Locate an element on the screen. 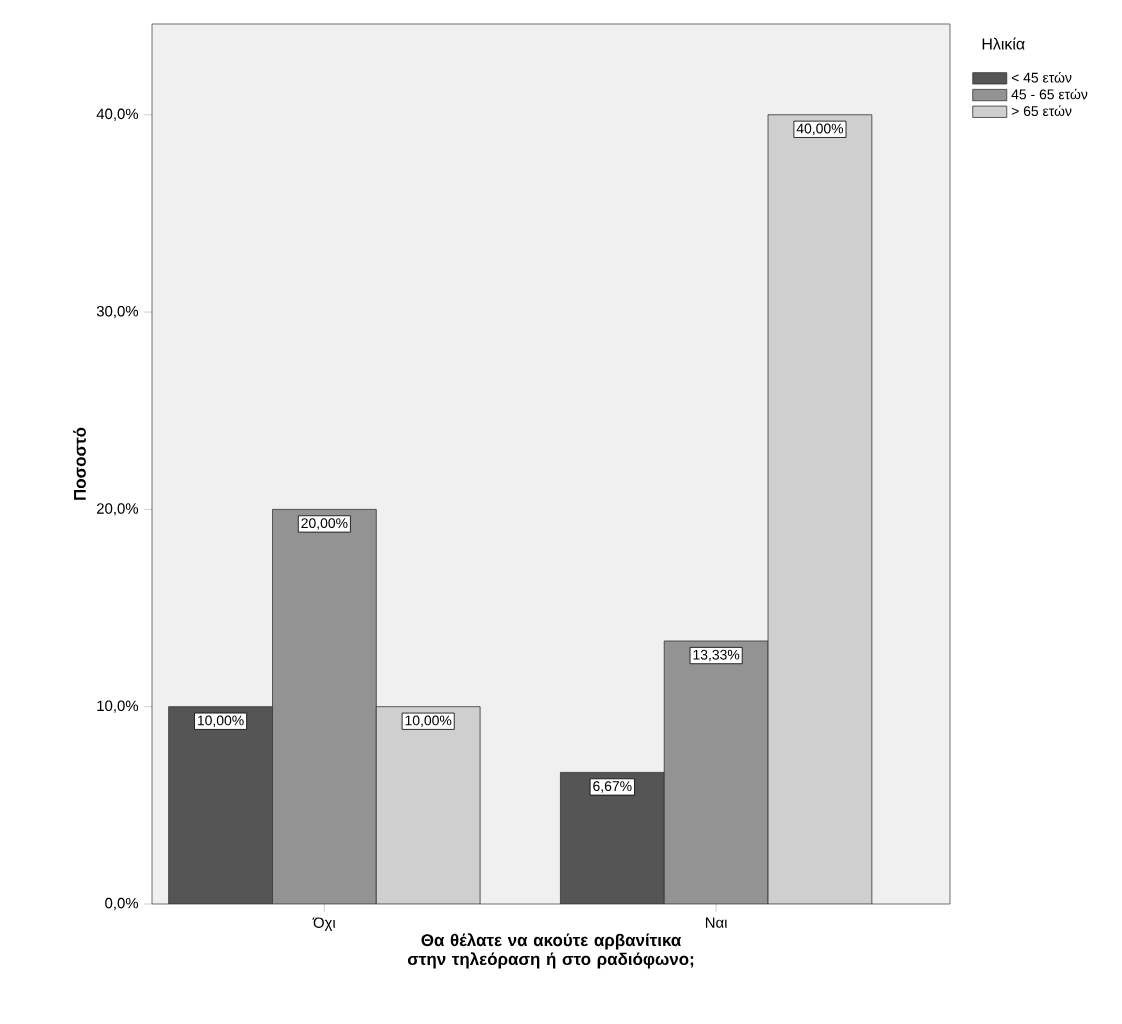  y-axis-title: Ποσοστό is located at coordinates (79, 463).